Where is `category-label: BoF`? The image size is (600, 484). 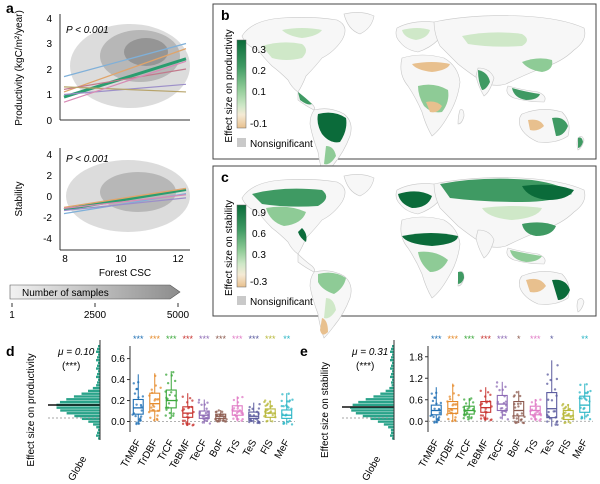
category-label: BoF is located at coordinates (515, 448).